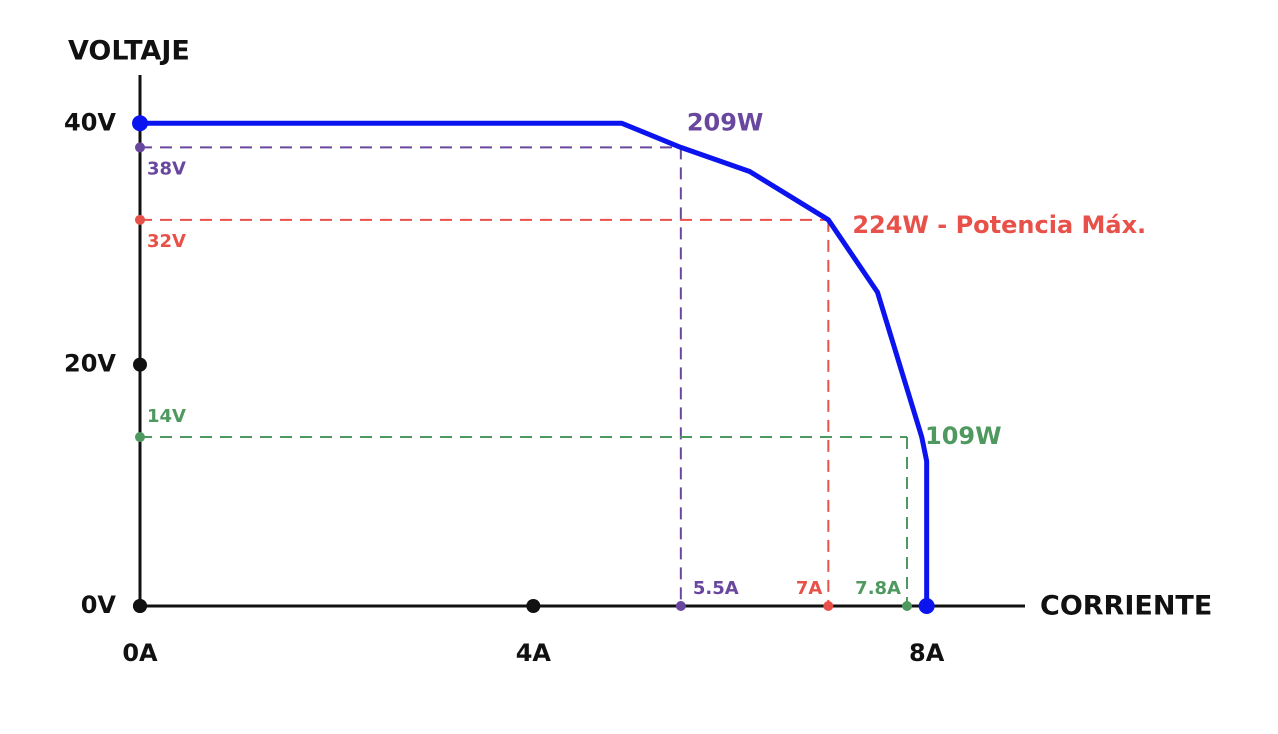  Describe the element at coordinates (963, 436) in the screenshot. I see `power-label: 109W` at that location.